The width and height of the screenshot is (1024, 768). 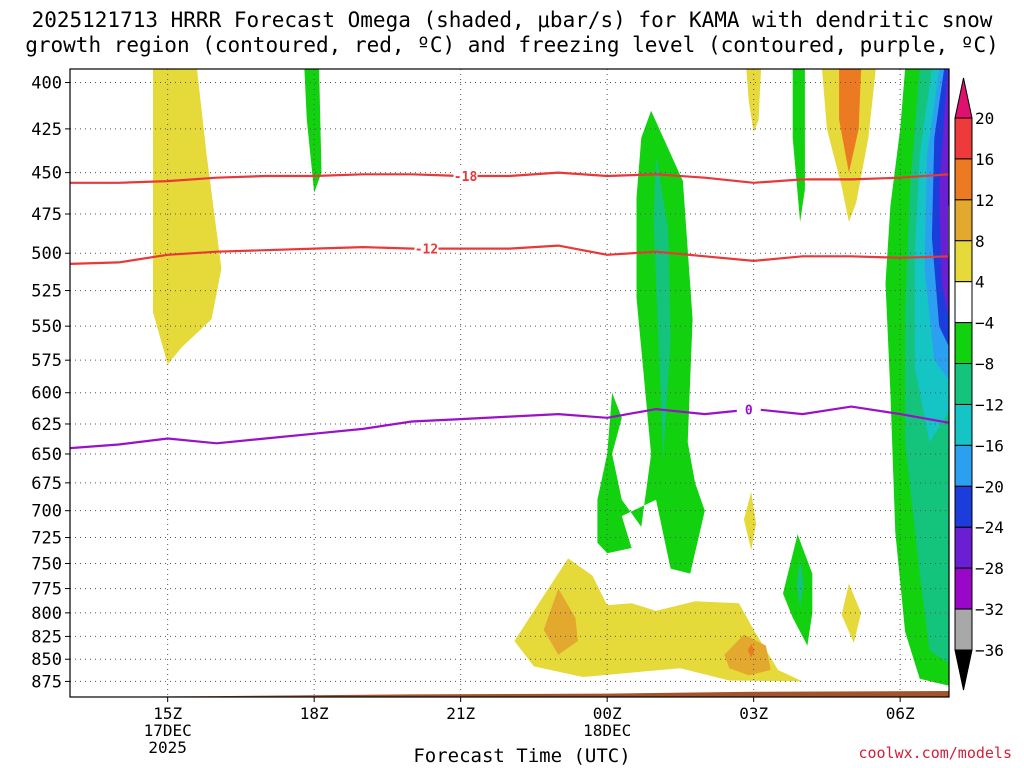 What do you see at coordinates (989, 568) in the screenshot?
I see `colorbar-label--28: −28` at bounding box center [989, 568].